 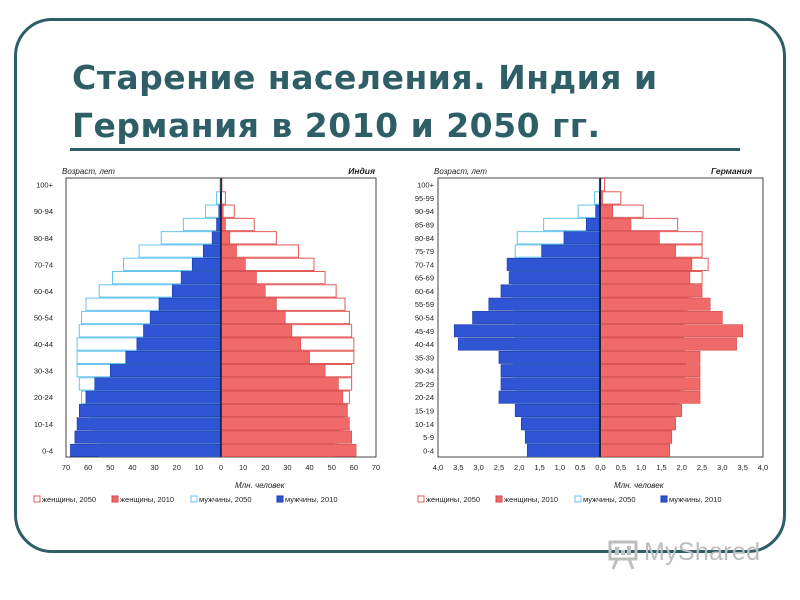 I want to click on age-tick-label: 25-29, so click(x=424, y=384).